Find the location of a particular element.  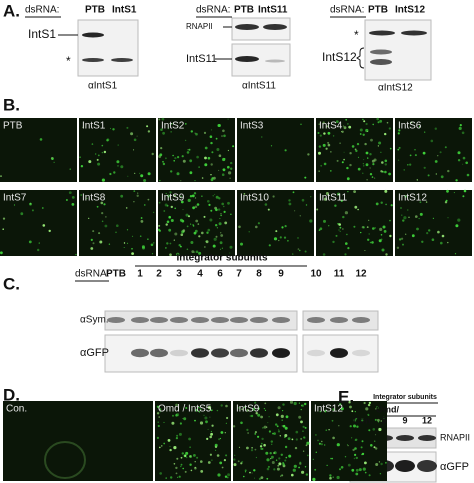

cell-outline is located at coordinates (65, 460).